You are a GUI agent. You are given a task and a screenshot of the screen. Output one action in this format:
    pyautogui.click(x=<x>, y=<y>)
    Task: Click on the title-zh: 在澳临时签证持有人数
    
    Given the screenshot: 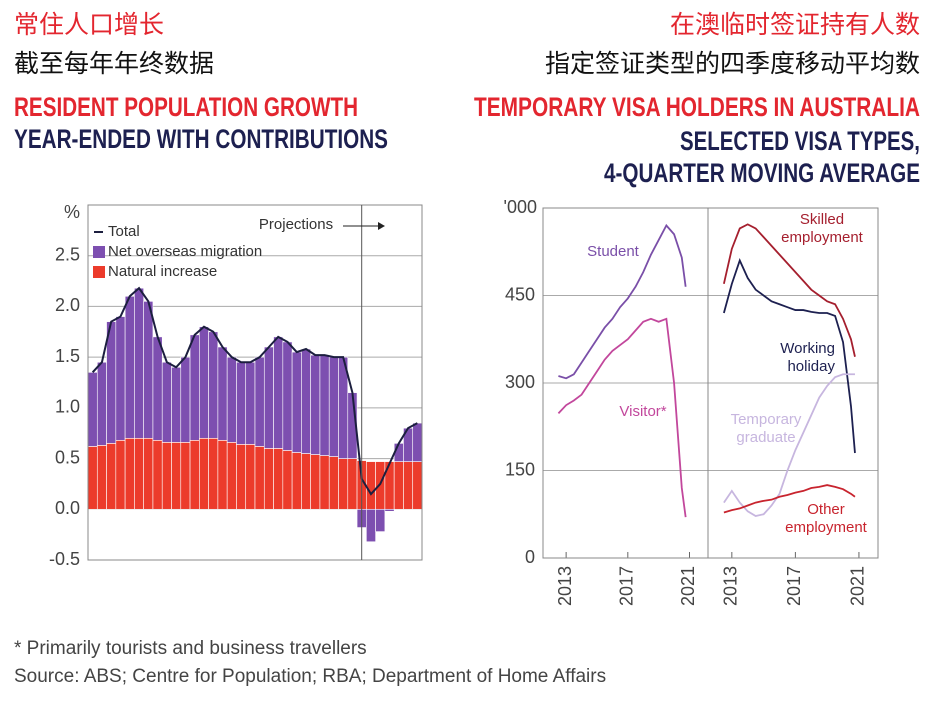 What is the action you would take?
    pyautogui.click(x=795, y=24)
    